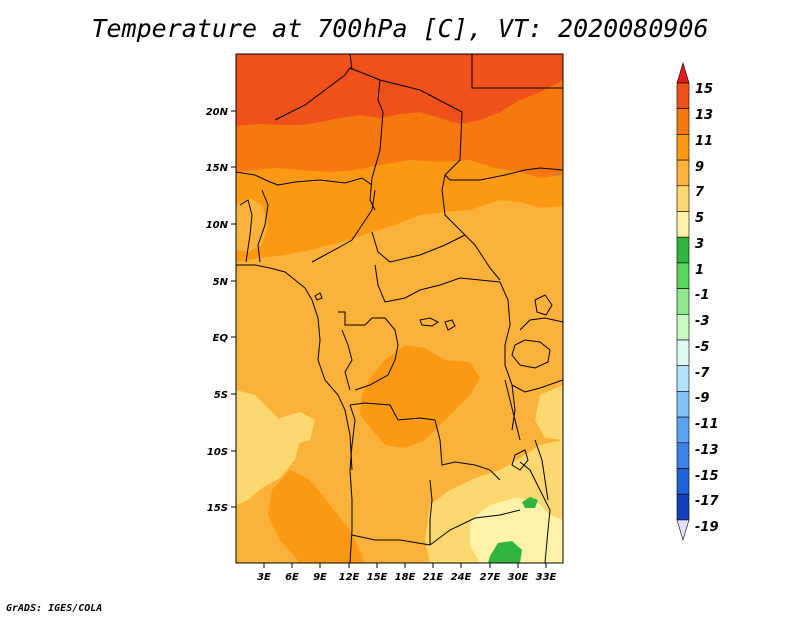 The width and height of the screenshot is (800, 618). Describe the element at coordinates (503, 174) in the screenshot. I see `border-sudan-ethiopia` at that location.